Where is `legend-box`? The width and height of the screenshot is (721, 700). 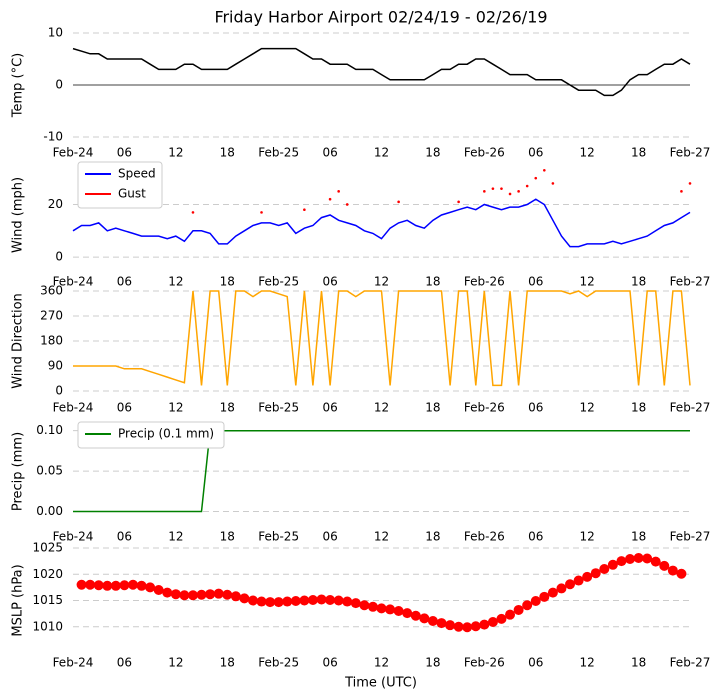
legend-box is located at coordinates (151, 435).